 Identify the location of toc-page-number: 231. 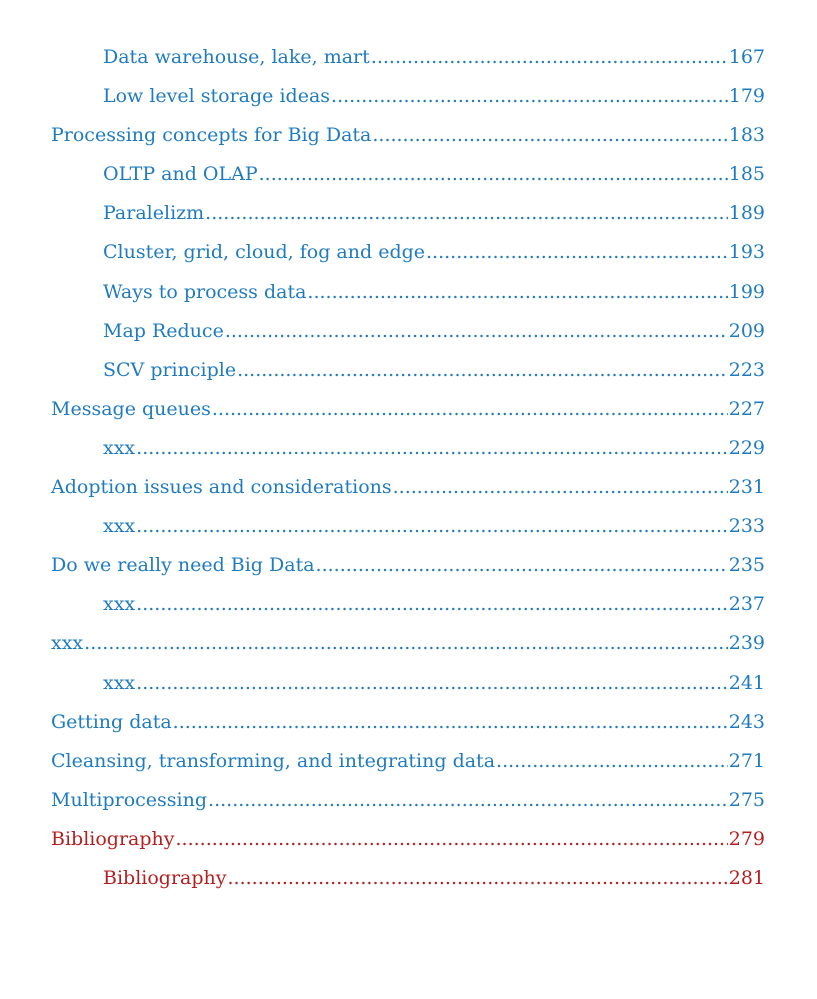
(746, 487).